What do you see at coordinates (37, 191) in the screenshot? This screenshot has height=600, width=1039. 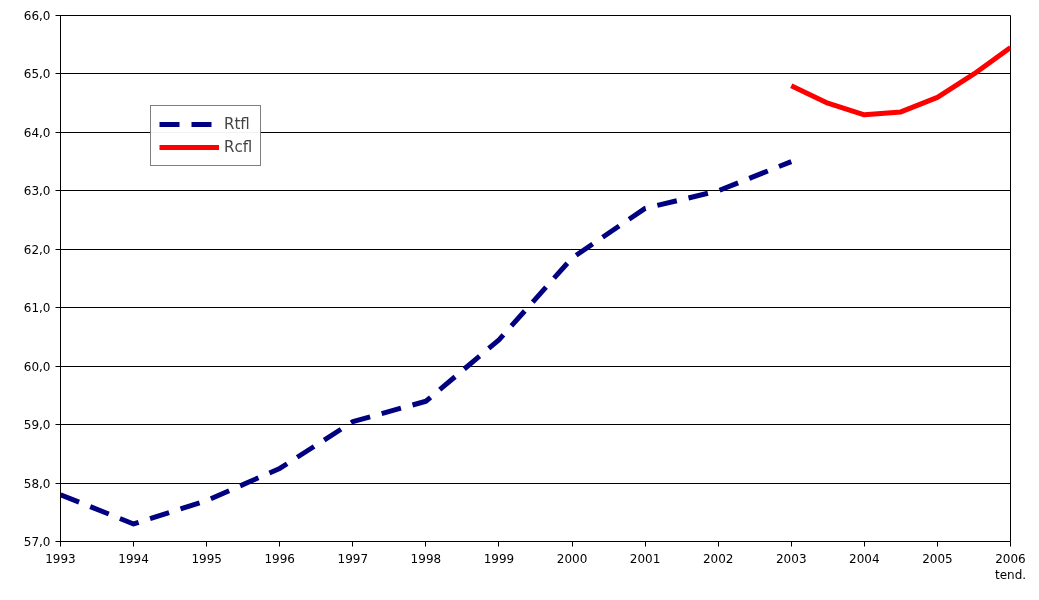 I see `y-tick-label: 63,0` at bounding box center [37, 191].